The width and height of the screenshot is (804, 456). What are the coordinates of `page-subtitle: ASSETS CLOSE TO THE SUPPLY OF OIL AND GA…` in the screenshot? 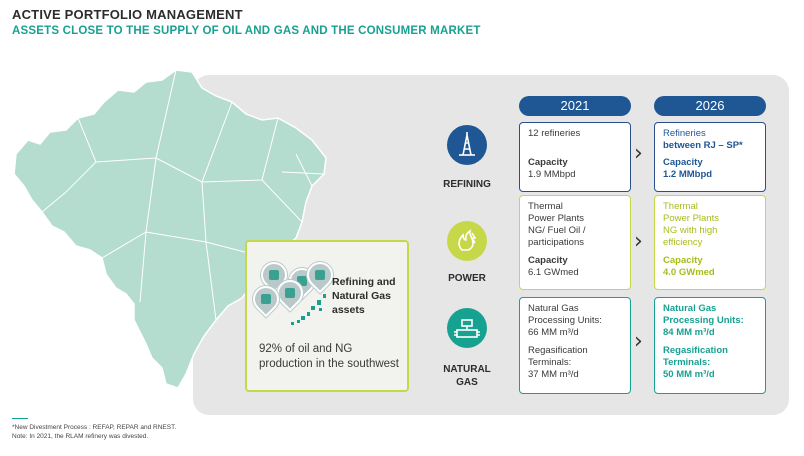 It's located at (246, 31).